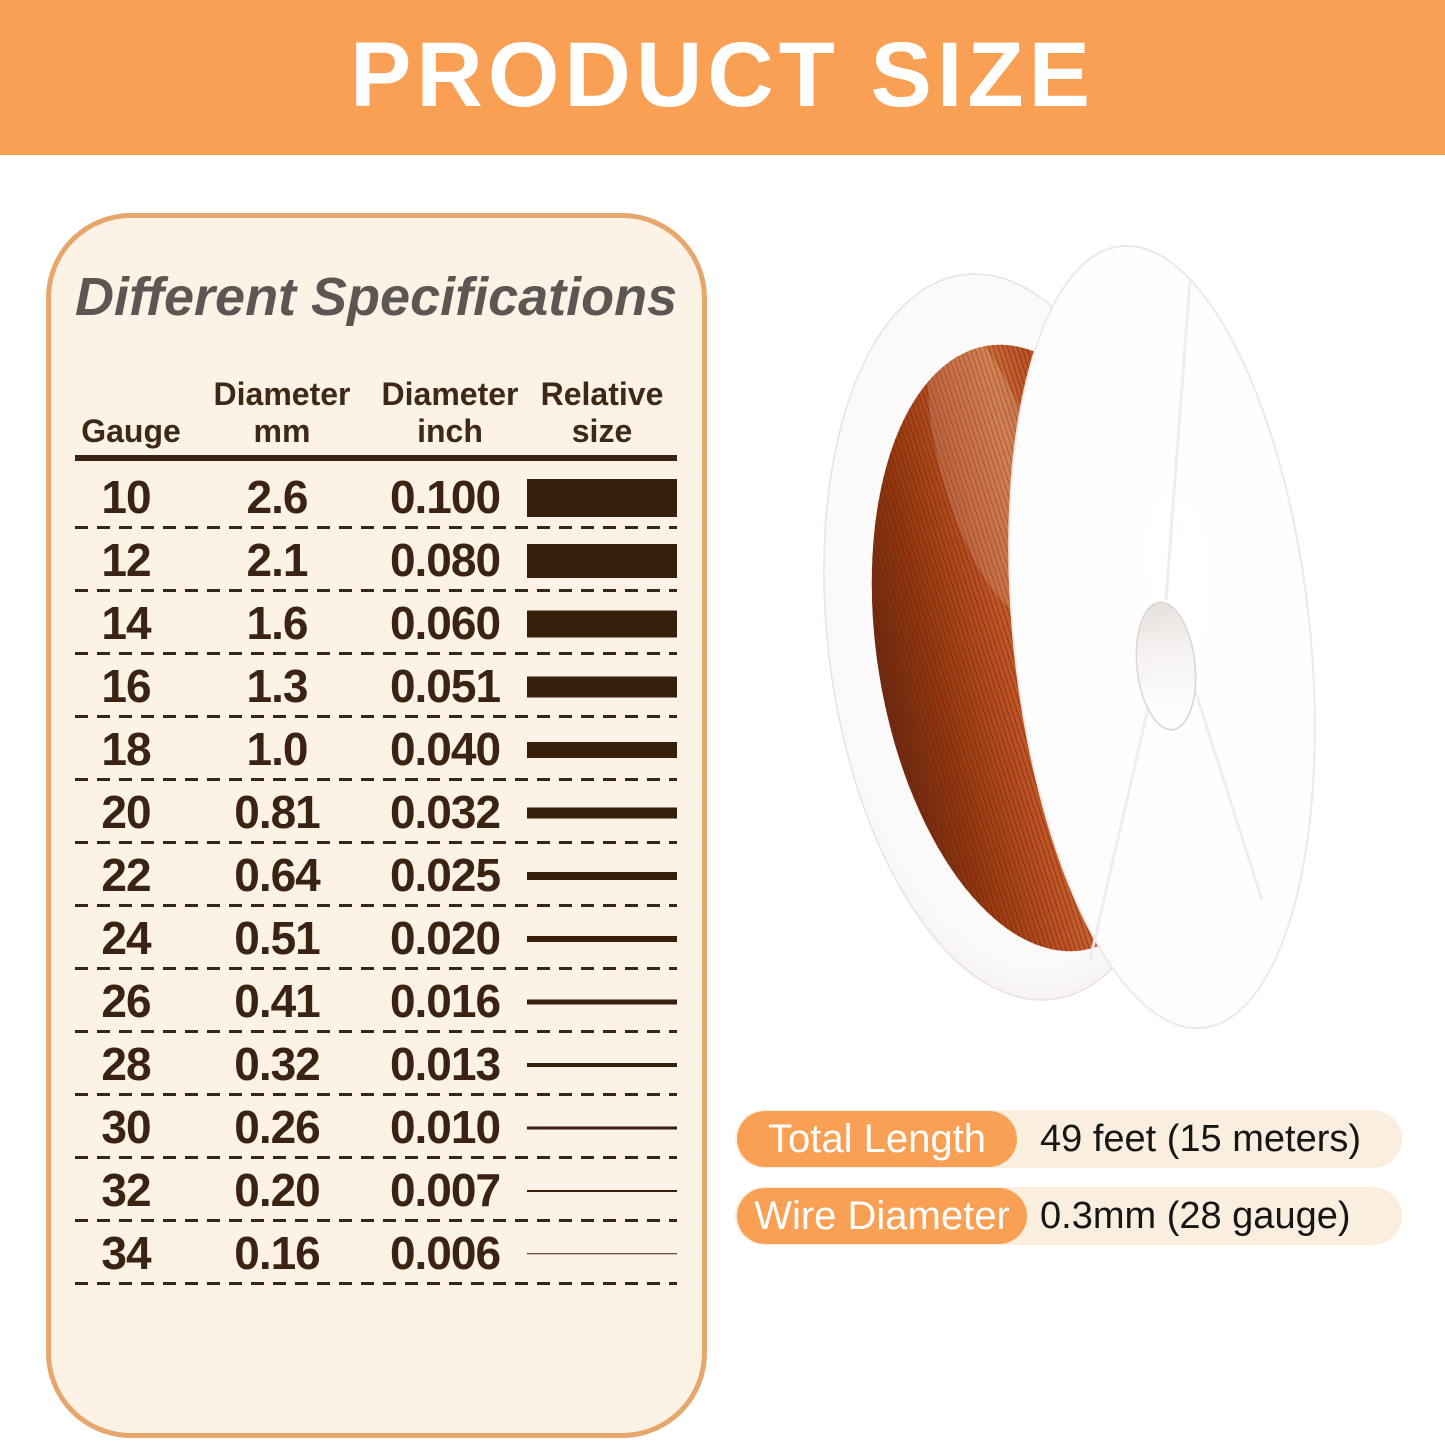 The image size is (1445, 1445). I want to click on cell-inch: 0.100, so click(445, 497).